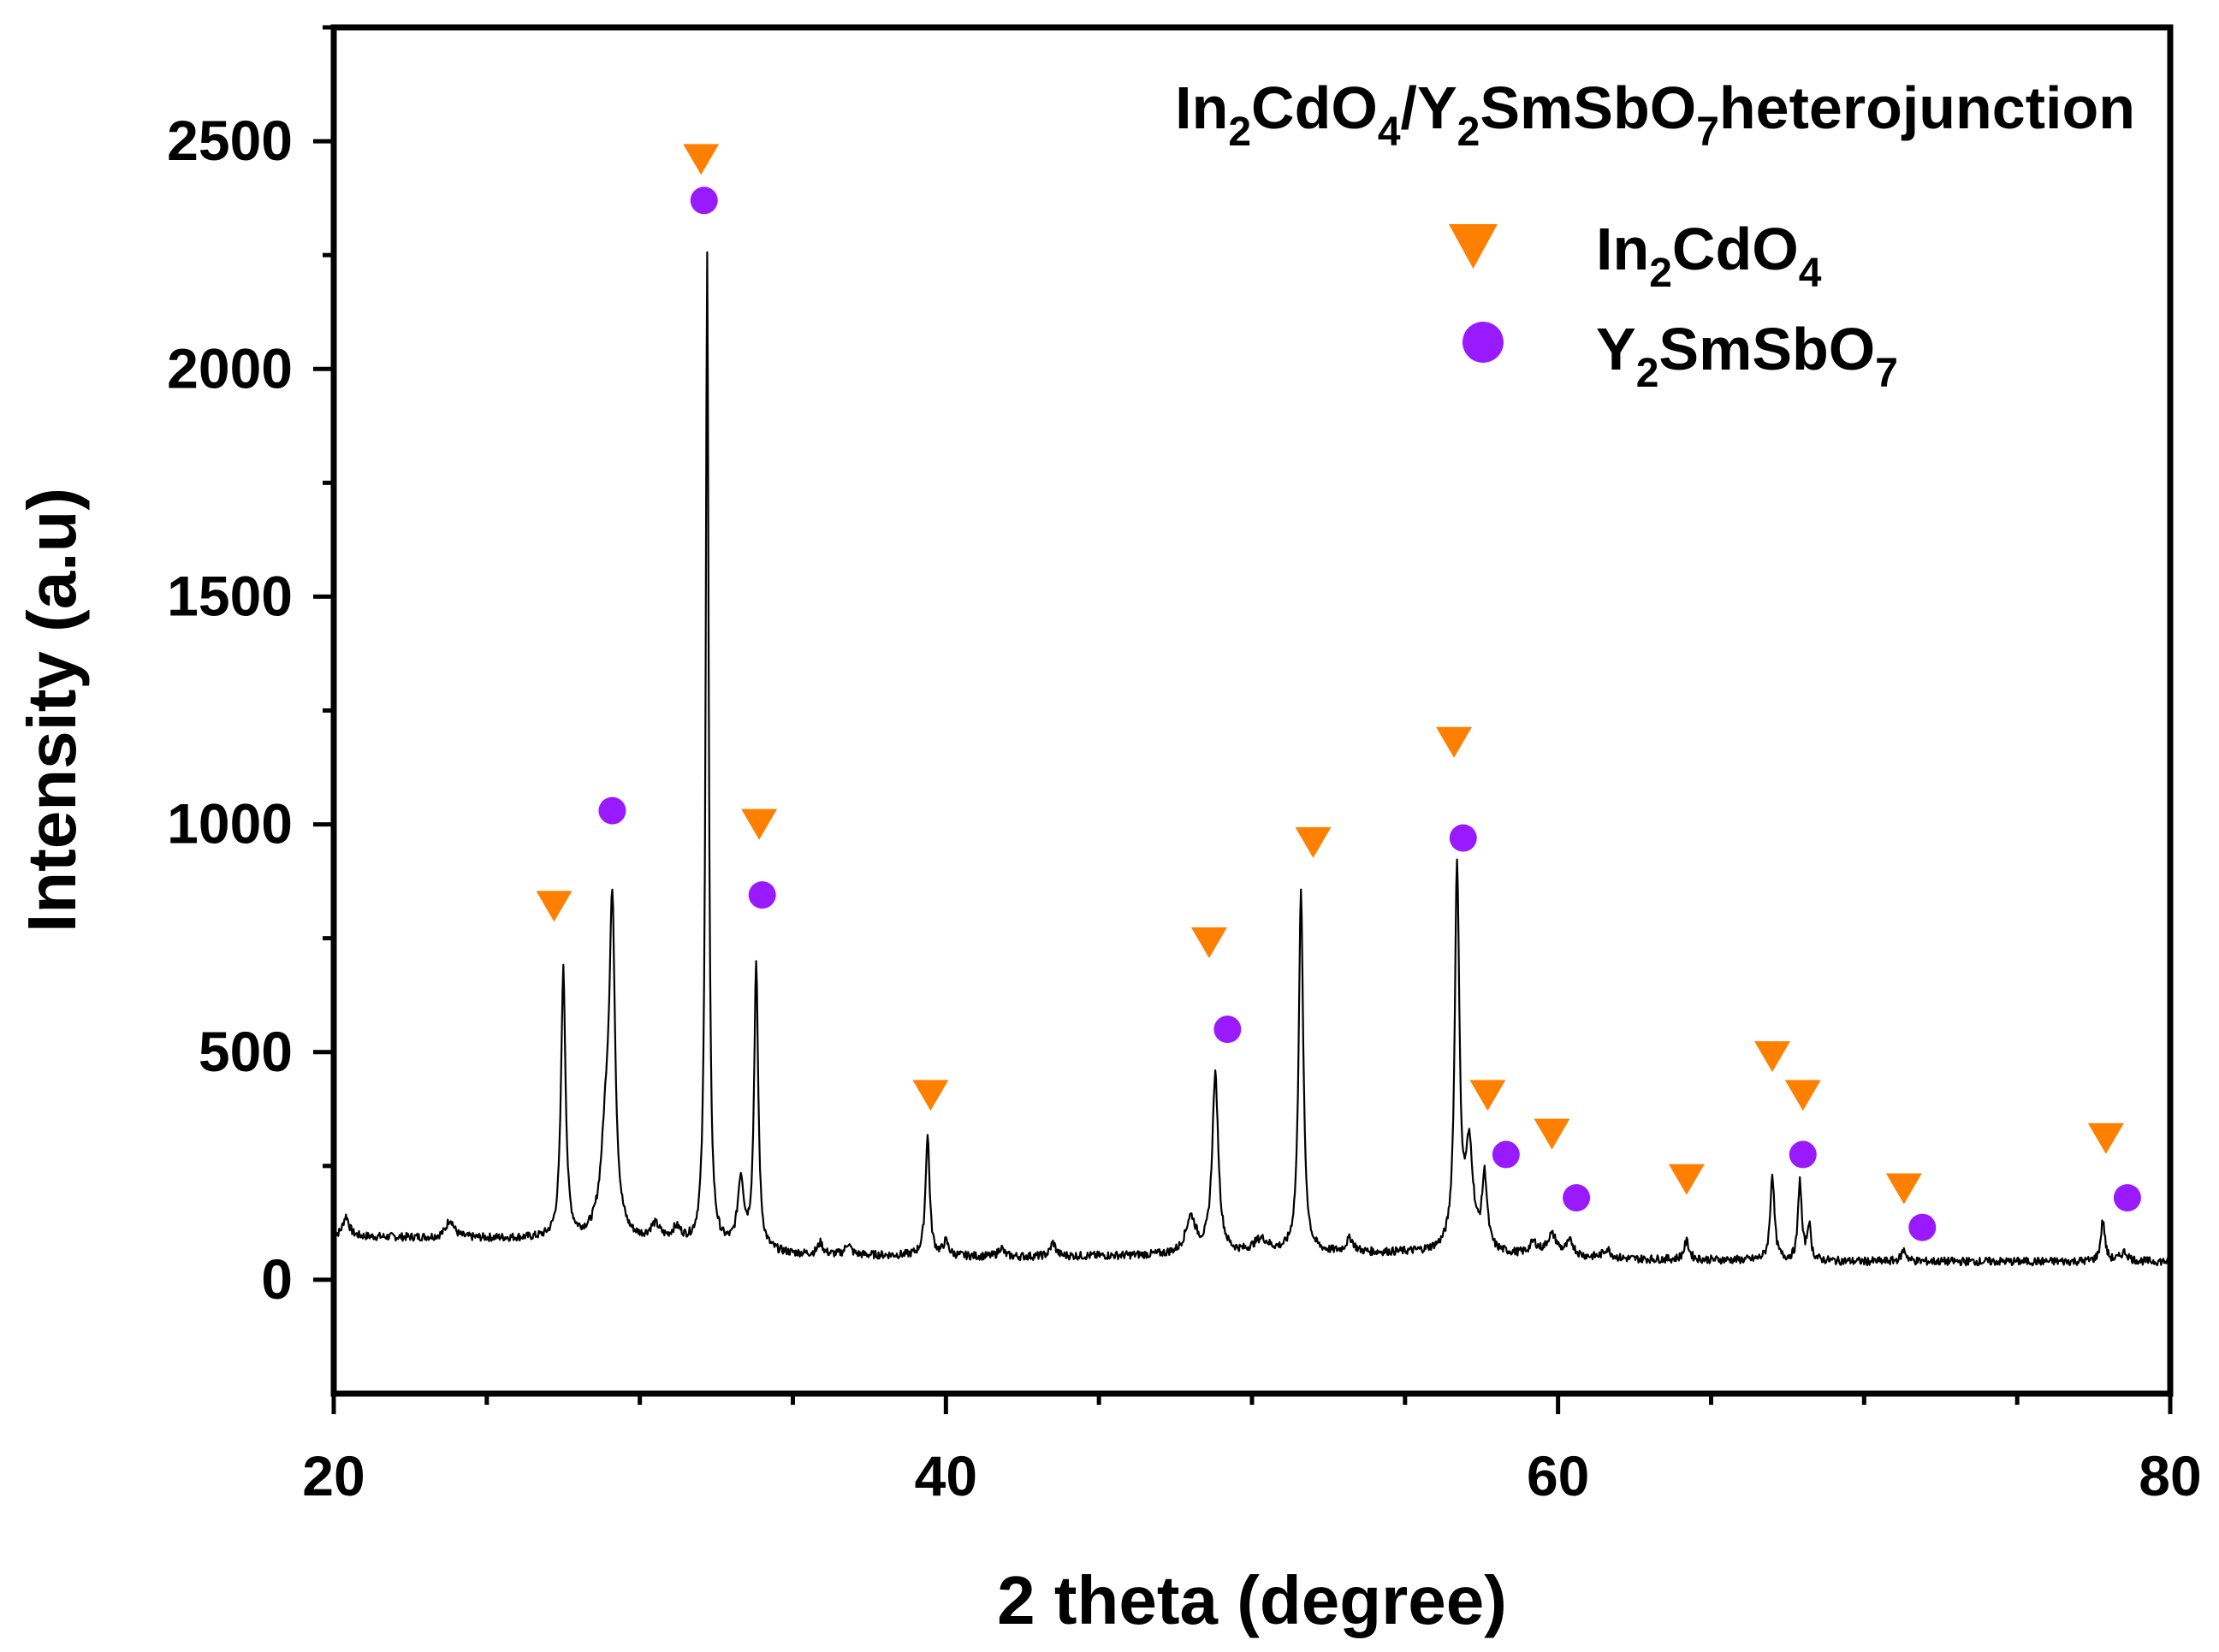  I want to click on y-axis-label: Intensity (a.u), so click(52, 710).